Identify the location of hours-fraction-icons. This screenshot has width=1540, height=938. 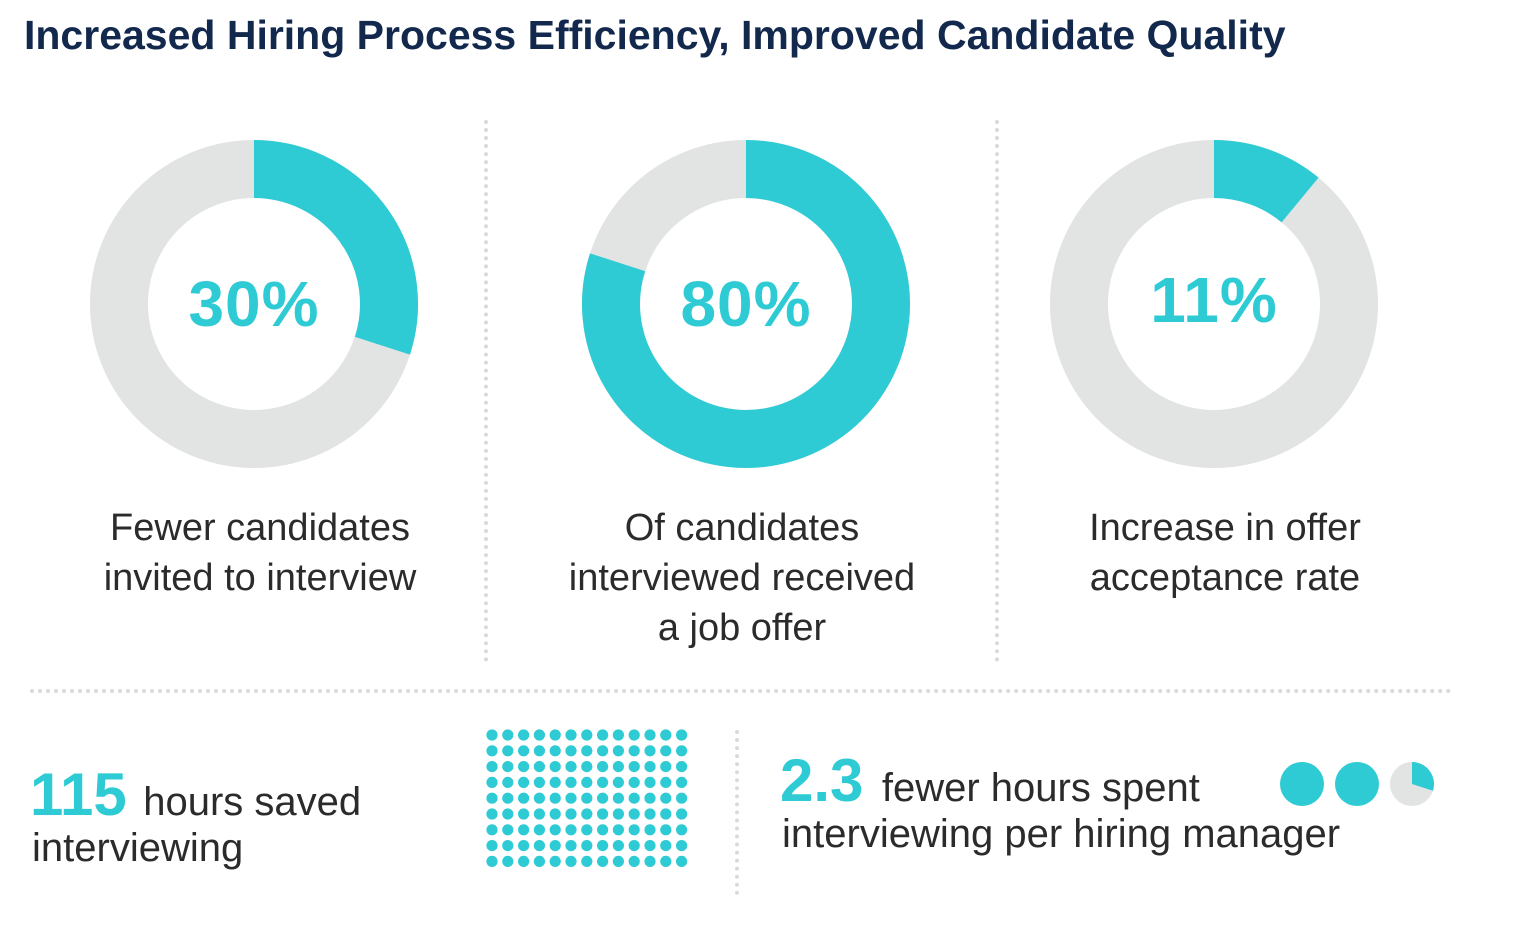
(1357, 784).